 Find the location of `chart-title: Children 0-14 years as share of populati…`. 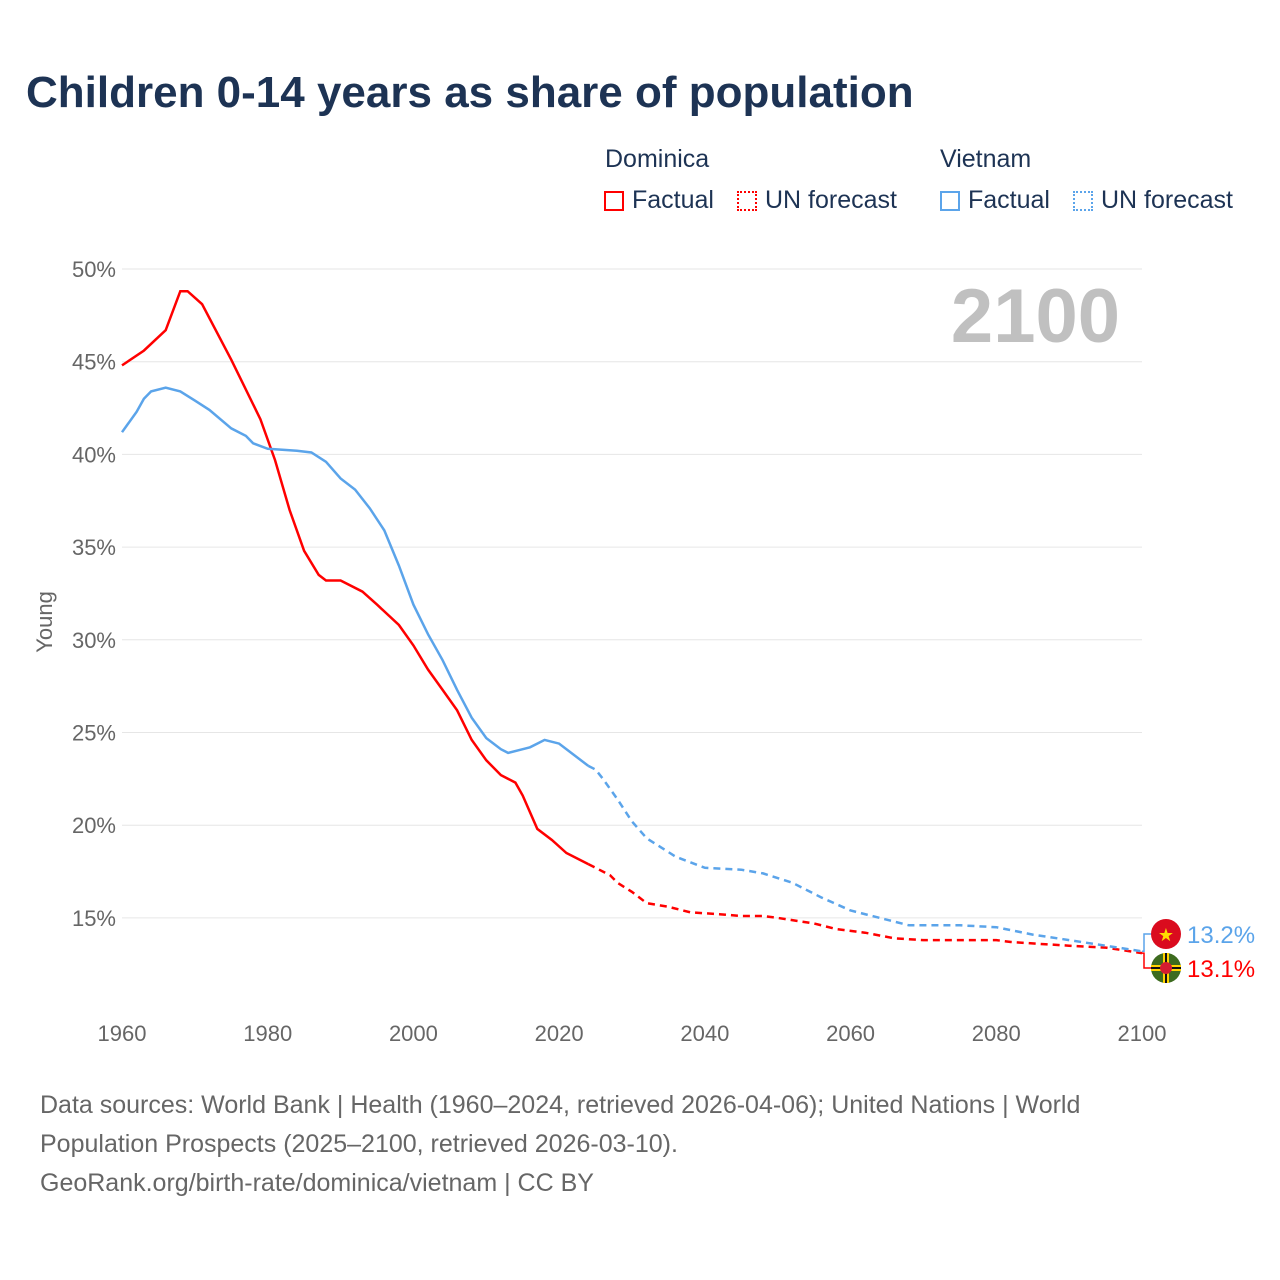

chart-title: Children 0-14 years as share of populati… is located at coordinates (470, 92).